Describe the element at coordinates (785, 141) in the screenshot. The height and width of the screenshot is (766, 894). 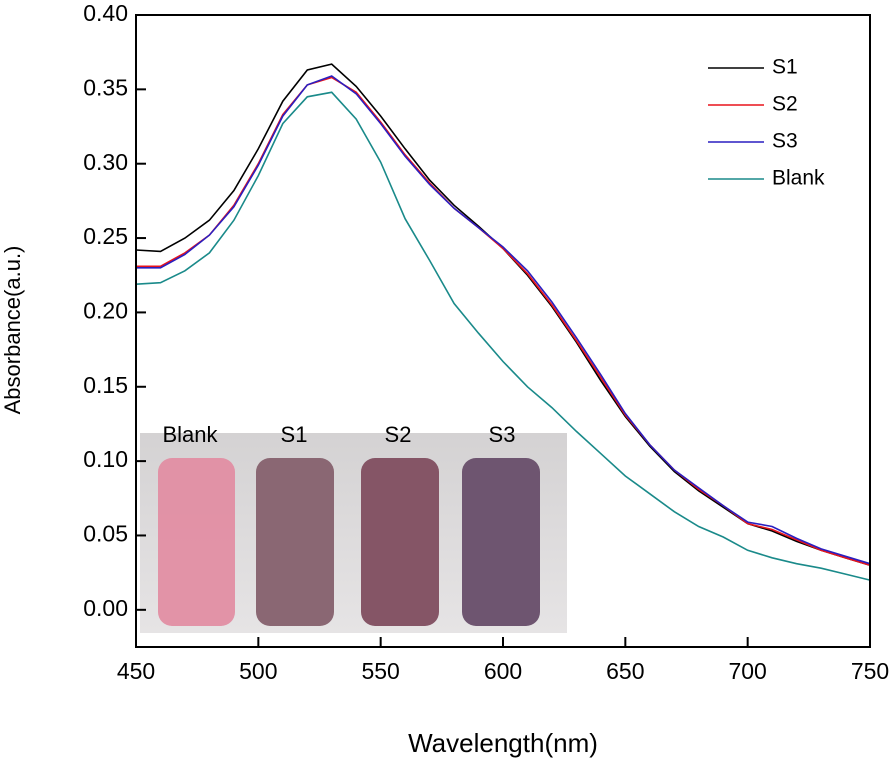
I see `legend-label: S3` at that location.